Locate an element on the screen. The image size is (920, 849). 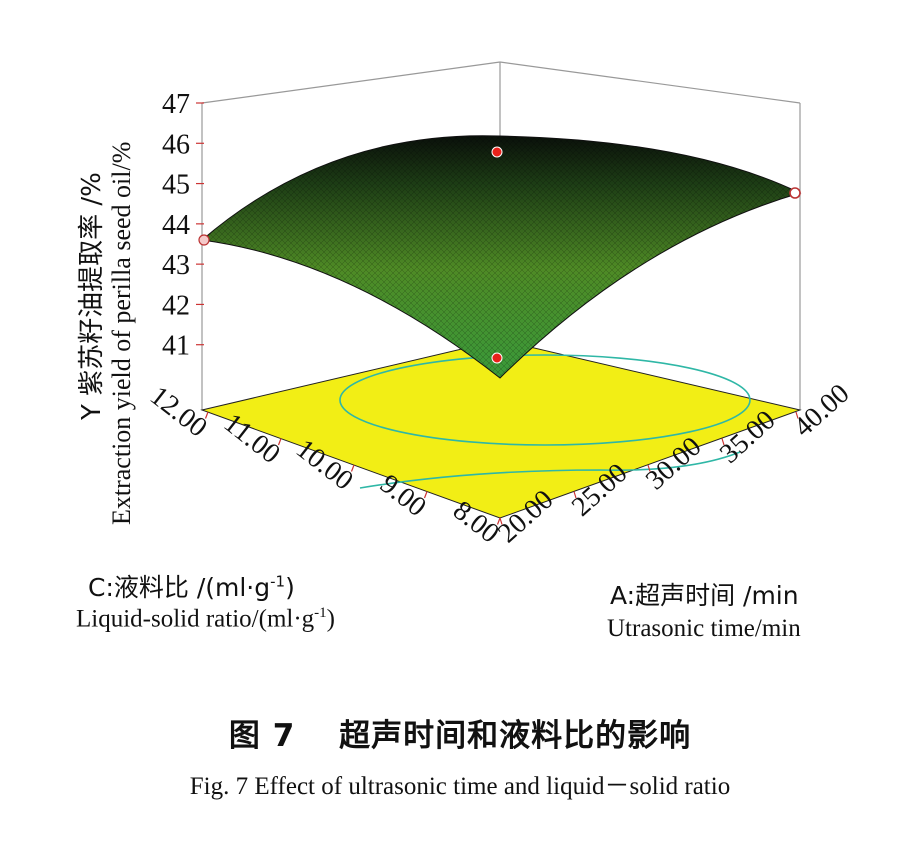
a-axis-title-en: Utrasonic time/min is located at coordinates (704, 628).